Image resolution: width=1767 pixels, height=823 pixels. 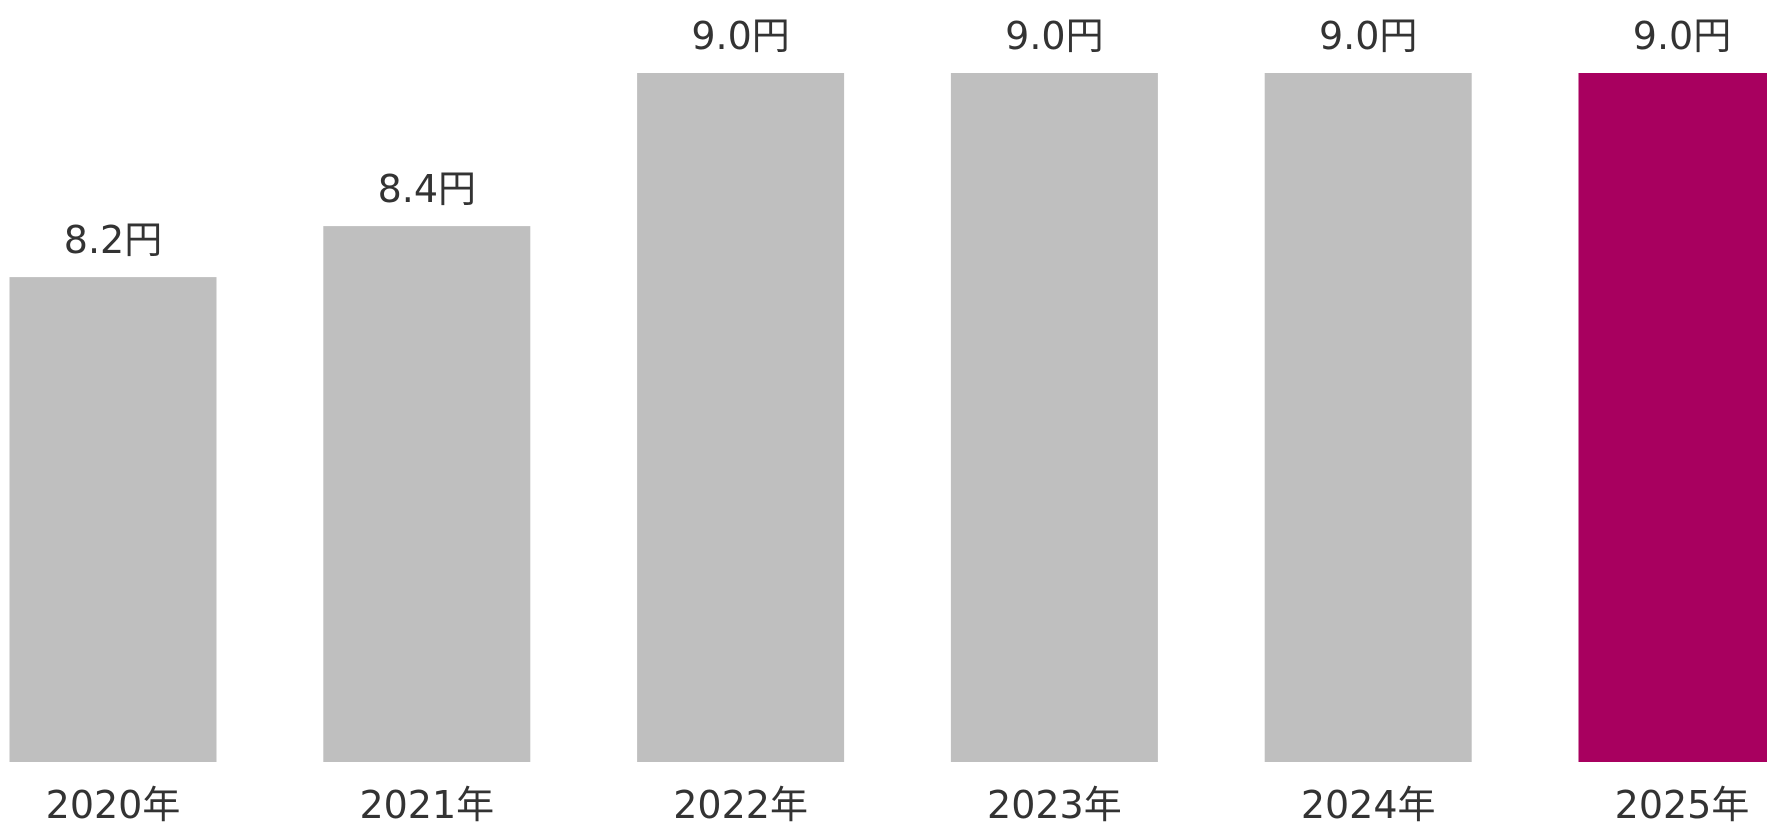 What do you see at coordinates (113, 519) in the screenshot?
I see `bar-2020年` at bounding box center [113, 519].